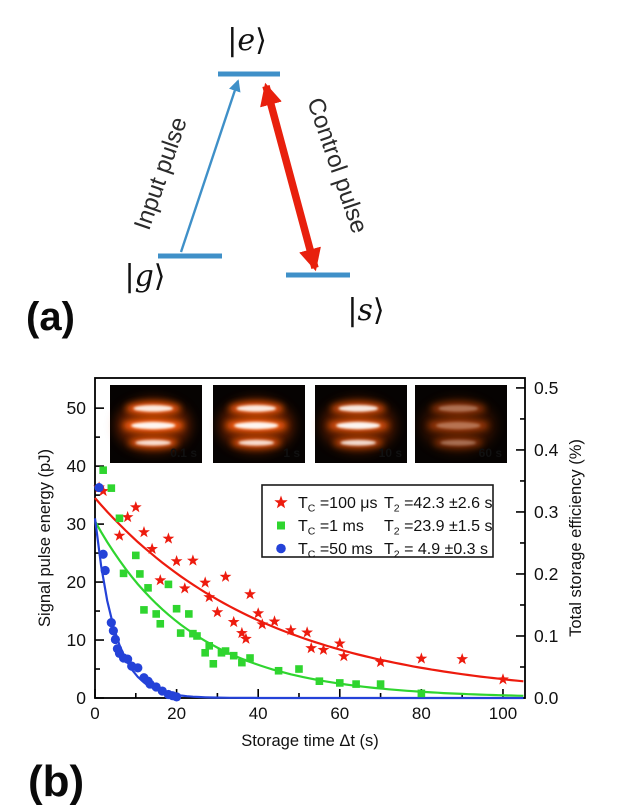 This screenshot has height=806, width=620. Describe the element at coordinates (491, 453) in the screenshot. I see `inset-time-label: 60 s` at that location.